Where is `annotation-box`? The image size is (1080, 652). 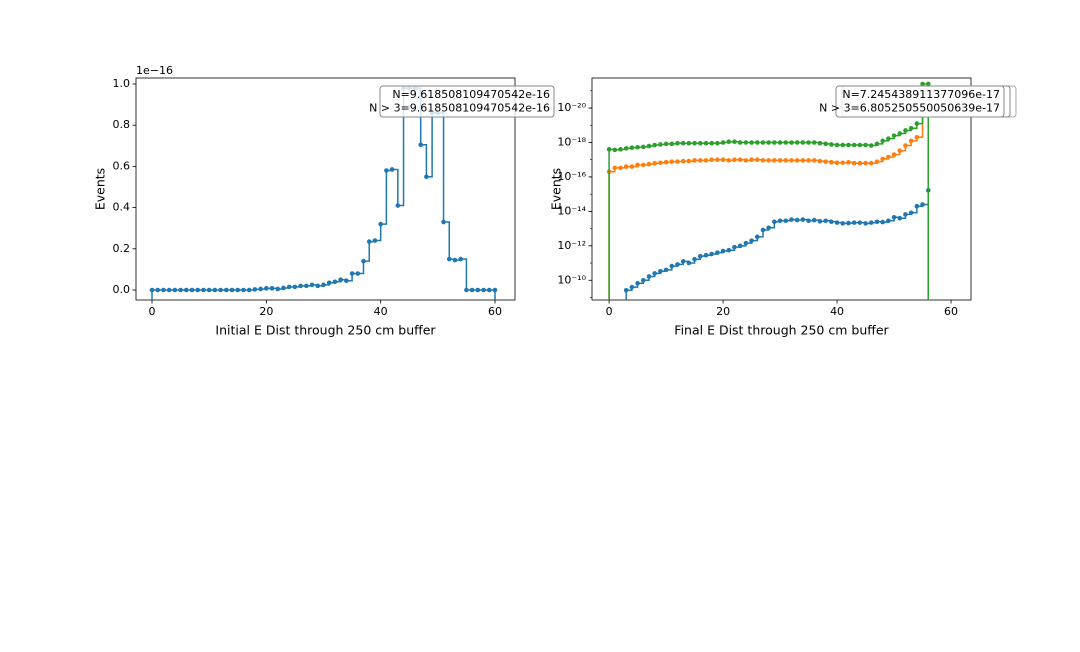
annotation-box is located at coordinates (467, 101).